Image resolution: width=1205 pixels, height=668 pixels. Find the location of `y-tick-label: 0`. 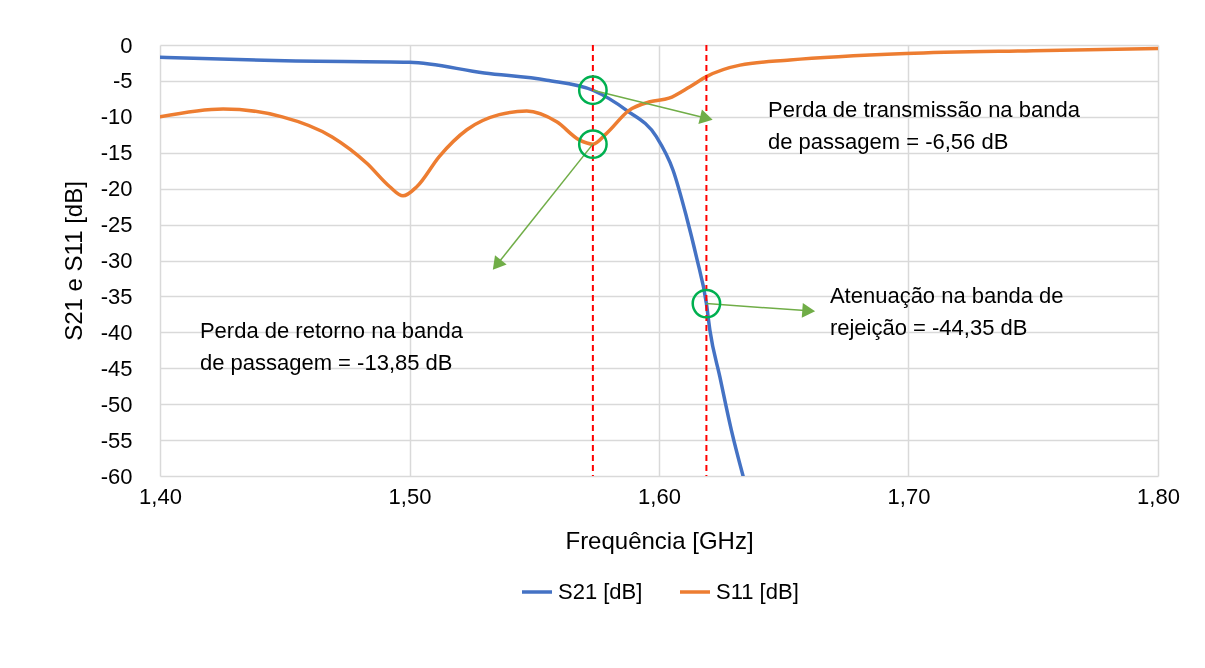

y-tick-label: 0 is located at coordinates (126, 45).